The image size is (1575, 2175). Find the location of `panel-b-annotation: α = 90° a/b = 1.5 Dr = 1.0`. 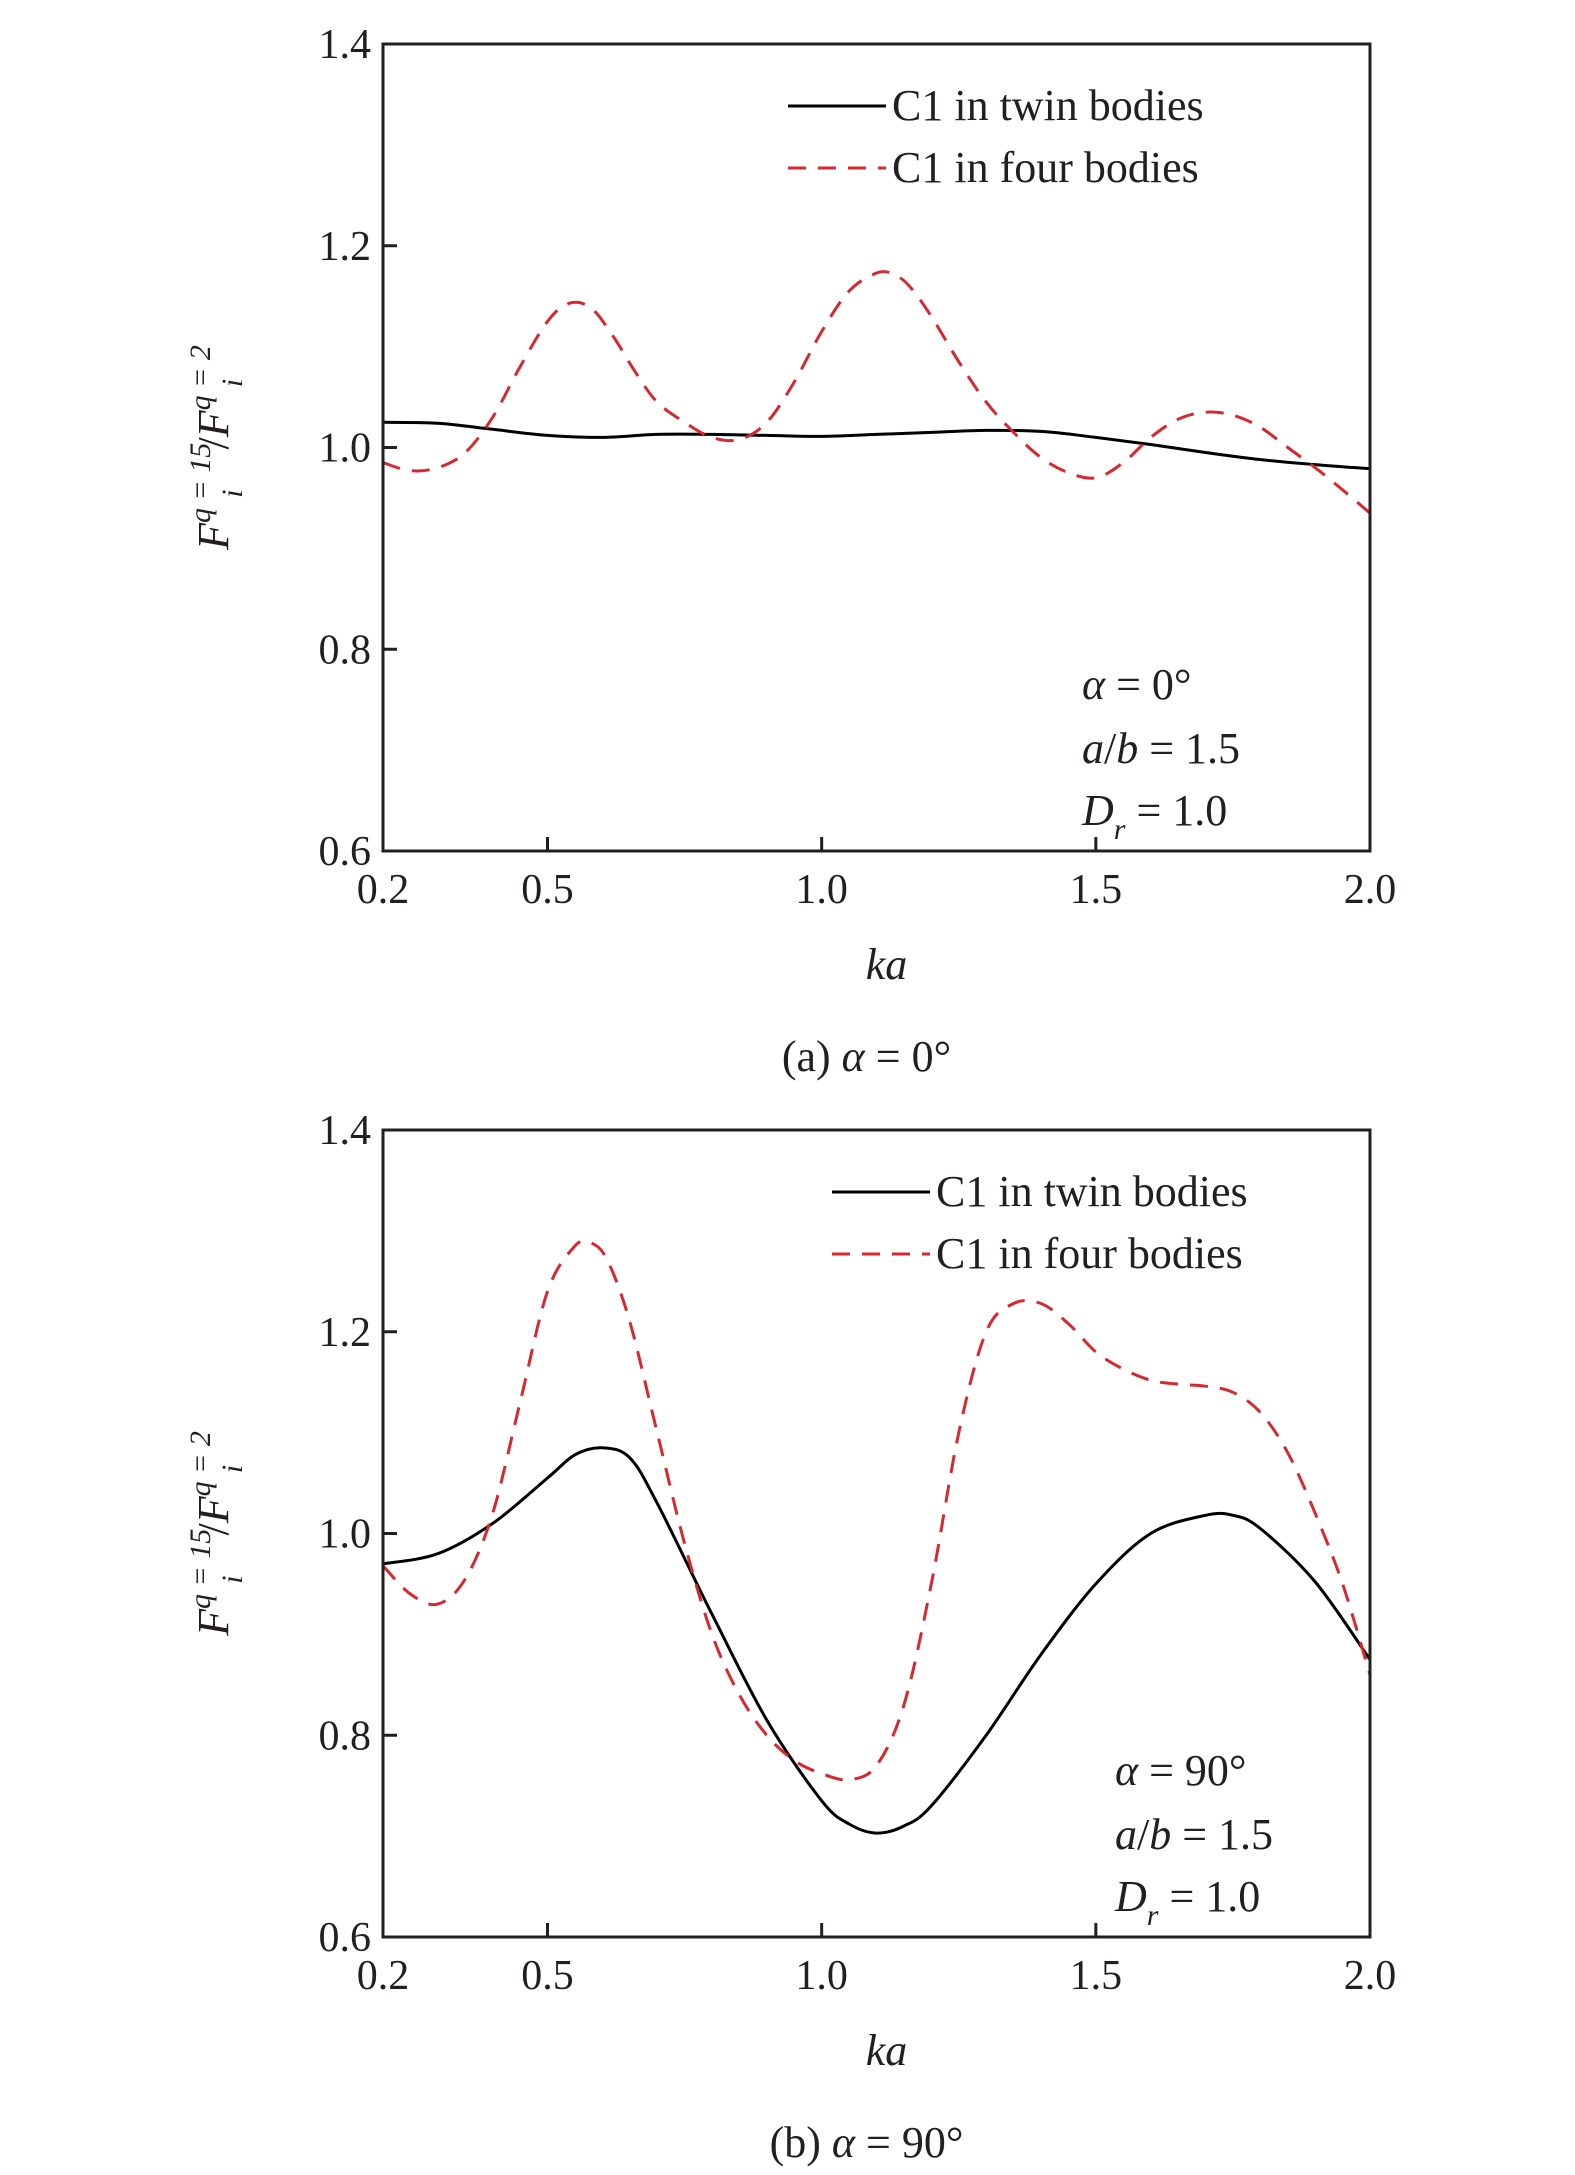

panel-b-annotation: α = 90° a/b = 1.5 Dr = 1.0 is located at coordinates (1193, 1839).